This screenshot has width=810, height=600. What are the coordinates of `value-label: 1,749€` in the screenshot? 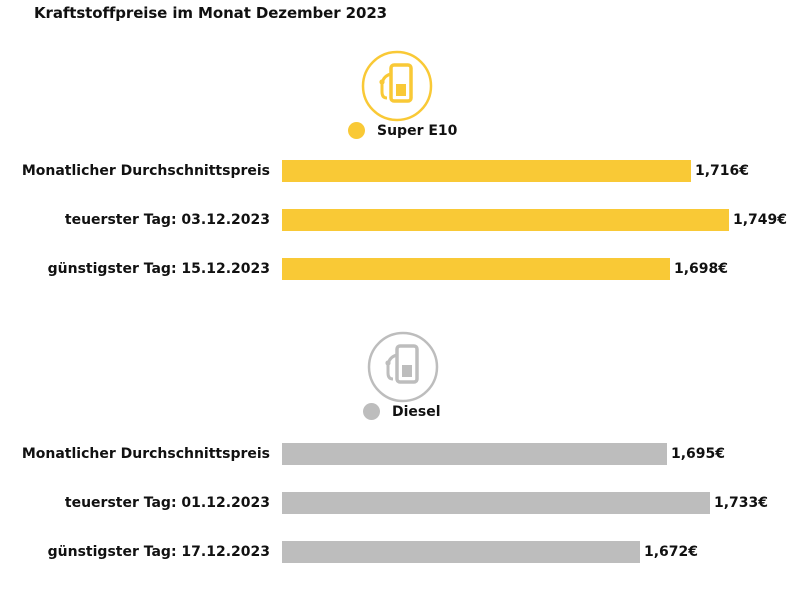 It's located at (760, 220).